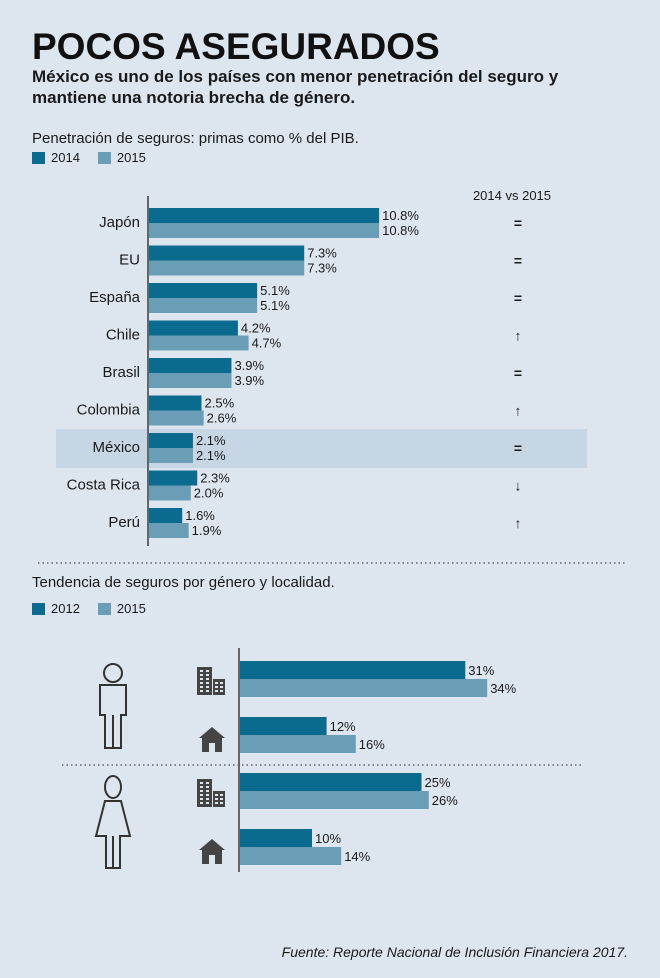  Describe the element at coordinates (220, 403) in the screenshot. I see `data-label-2014: 2.5%` at that location.